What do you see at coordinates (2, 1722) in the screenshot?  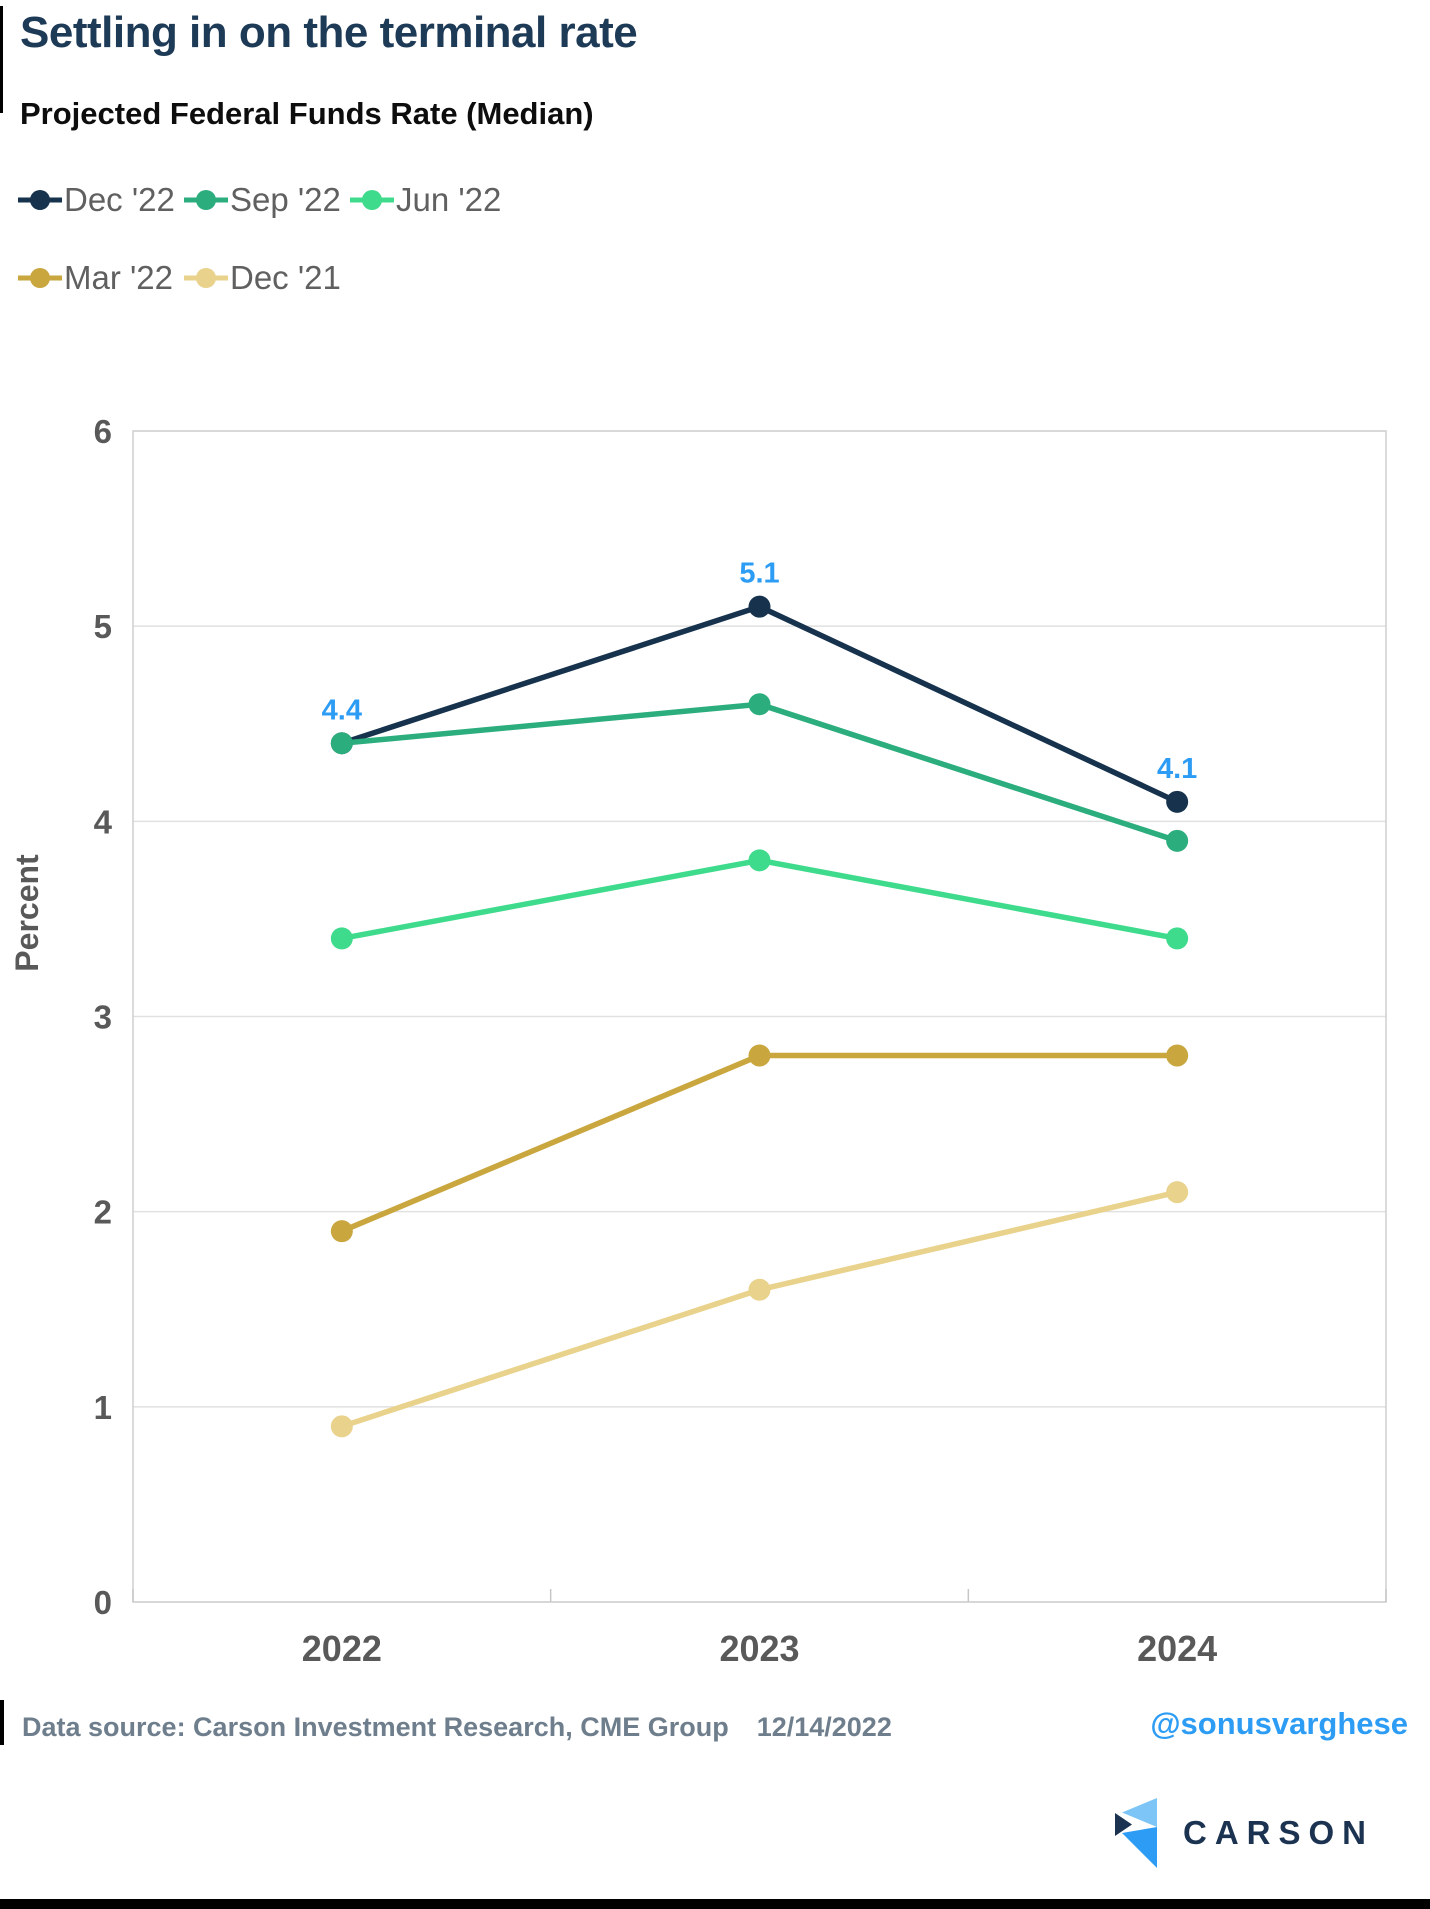 I see `footer-accent-bar` at bounding box center [2, 1722].